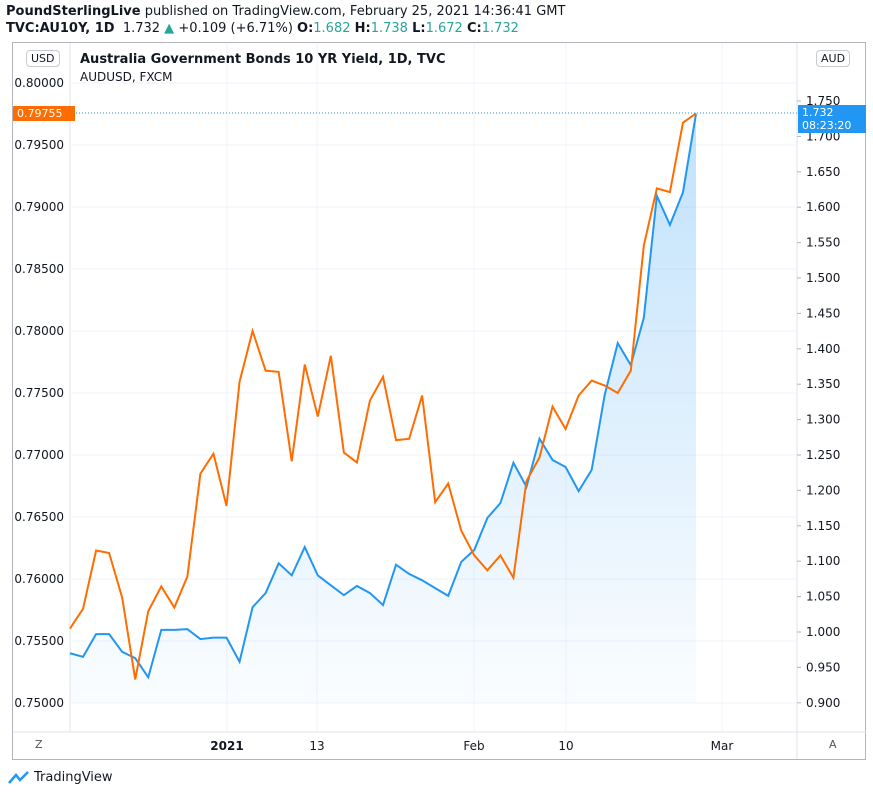 Image resolution: width=873 pixels, height=798 pixels. Describe the element at coordinates (389, 28) in the screenshot. I see `high-value: 1.738` at that location.